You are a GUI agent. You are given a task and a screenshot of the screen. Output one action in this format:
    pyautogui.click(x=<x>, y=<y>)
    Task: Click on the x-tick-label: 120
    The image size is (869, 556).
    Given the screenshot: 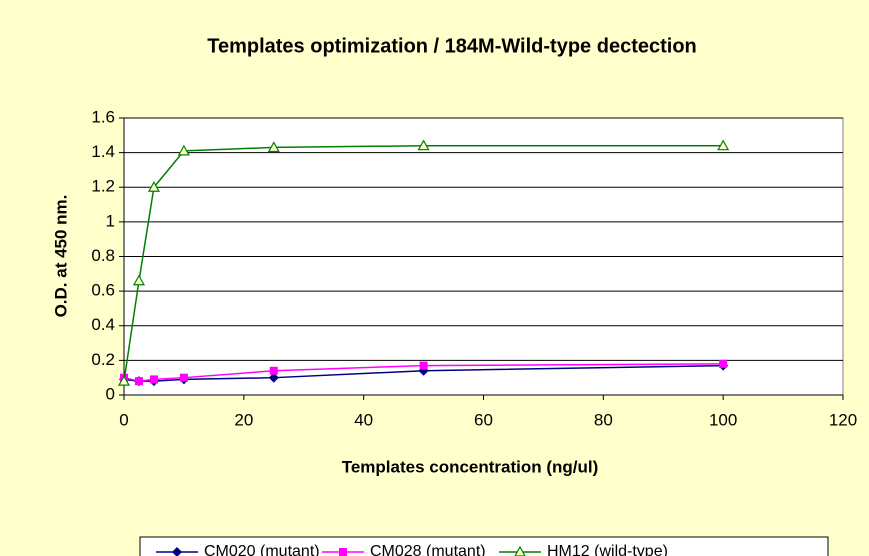 What is the action you would take?
    pyautogui.click(x=843, y=419)
    